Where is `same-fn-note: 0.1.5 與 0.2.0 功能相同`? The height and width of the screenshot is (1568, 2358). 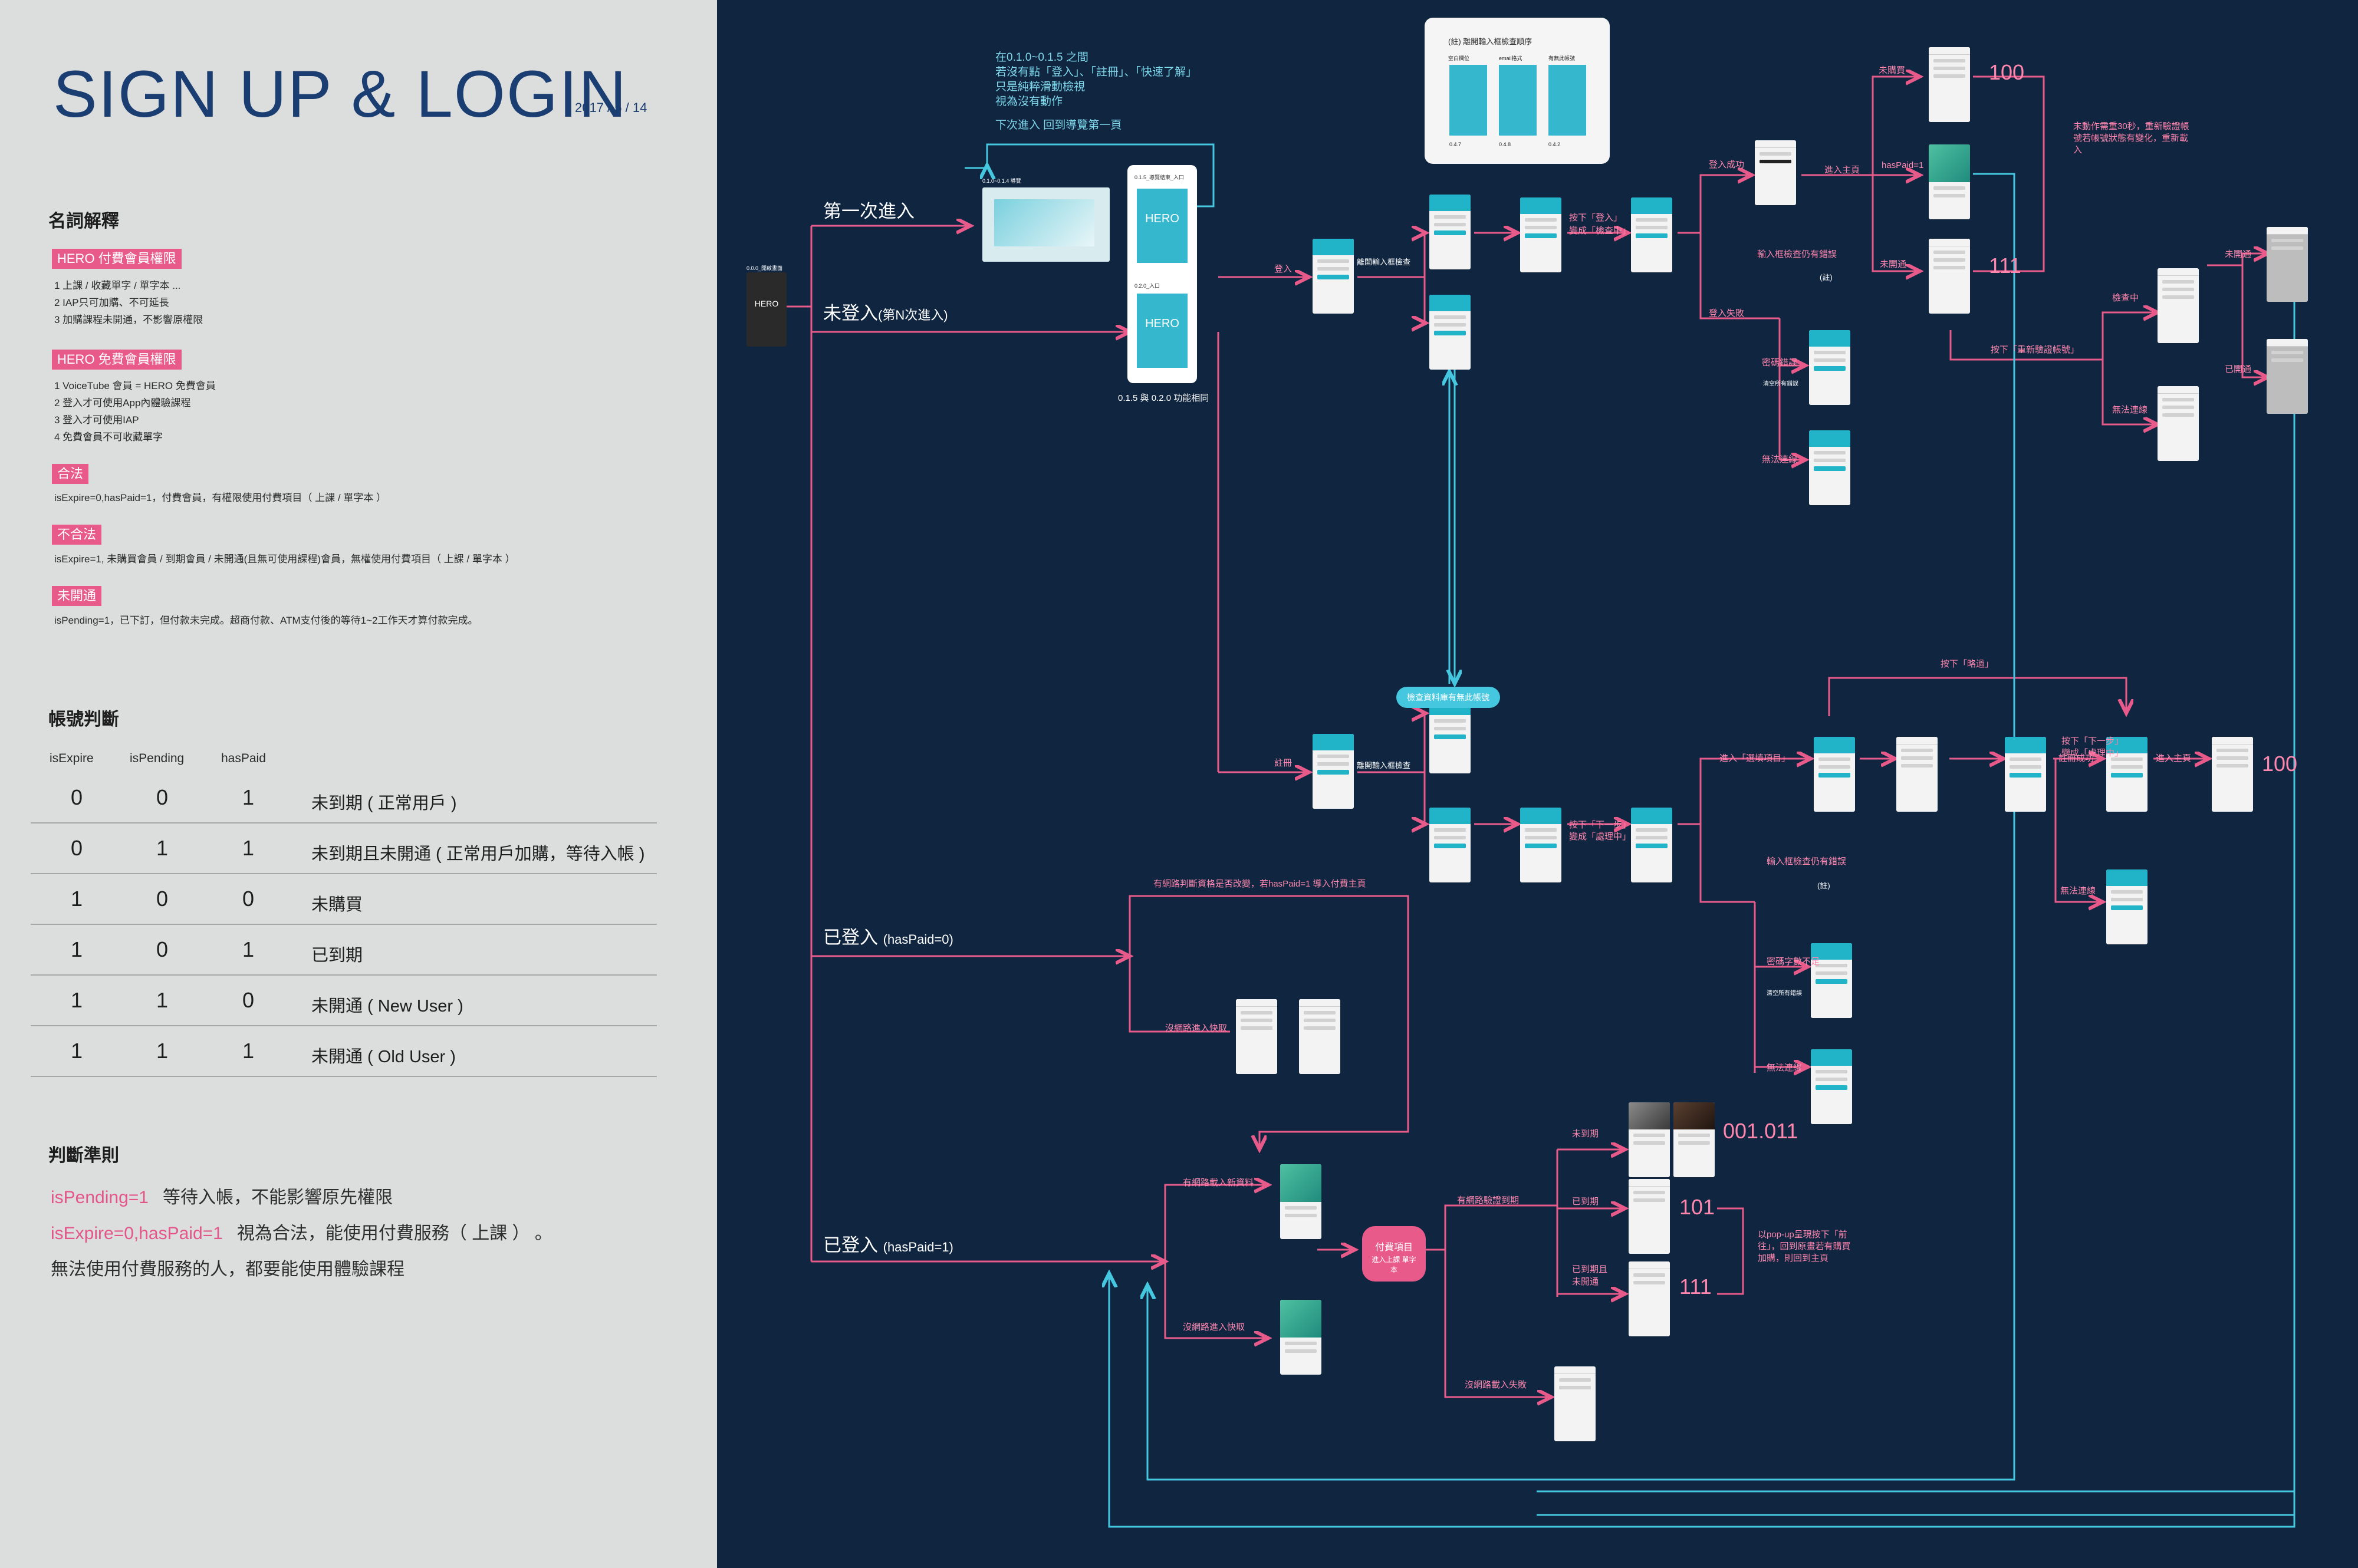
same-fn-note: 0.1.5 與 0.2.0 功能相同 is located at coordinates (1163, 398).